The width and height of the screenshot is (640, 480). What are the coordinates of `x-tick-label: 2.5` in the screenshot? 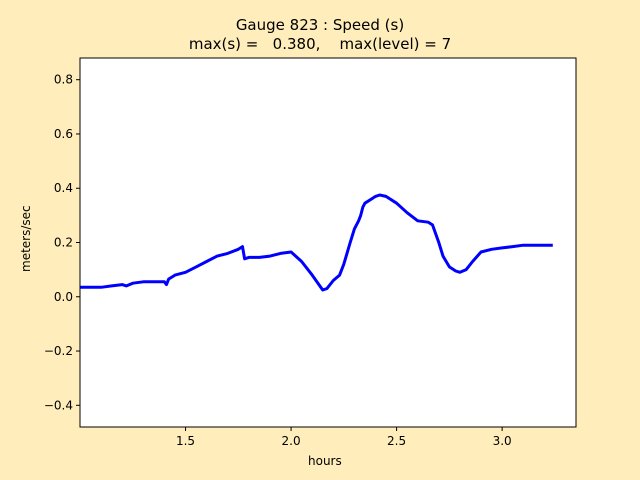 It's located at (396, 441).